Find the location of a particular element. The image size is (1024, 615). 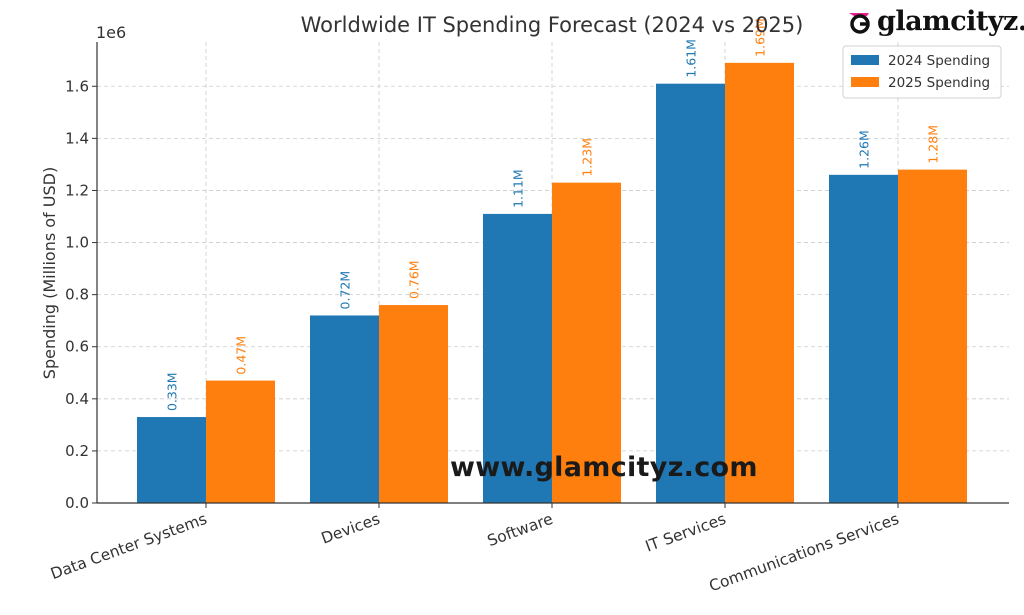

y-axis-label: Spending (Millions of USD) is located at coordinates (49, 273).